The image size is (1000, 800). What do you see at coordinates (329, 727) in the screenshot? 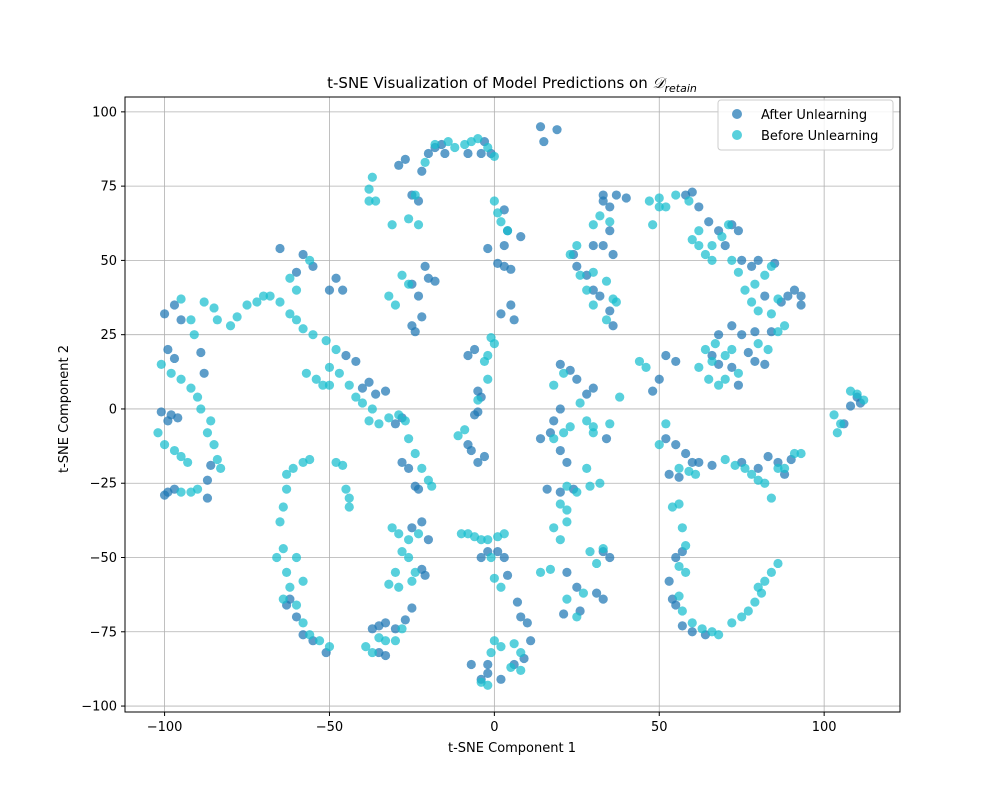
I see `x-tick-label: −50` at bounding box center [329, 727].